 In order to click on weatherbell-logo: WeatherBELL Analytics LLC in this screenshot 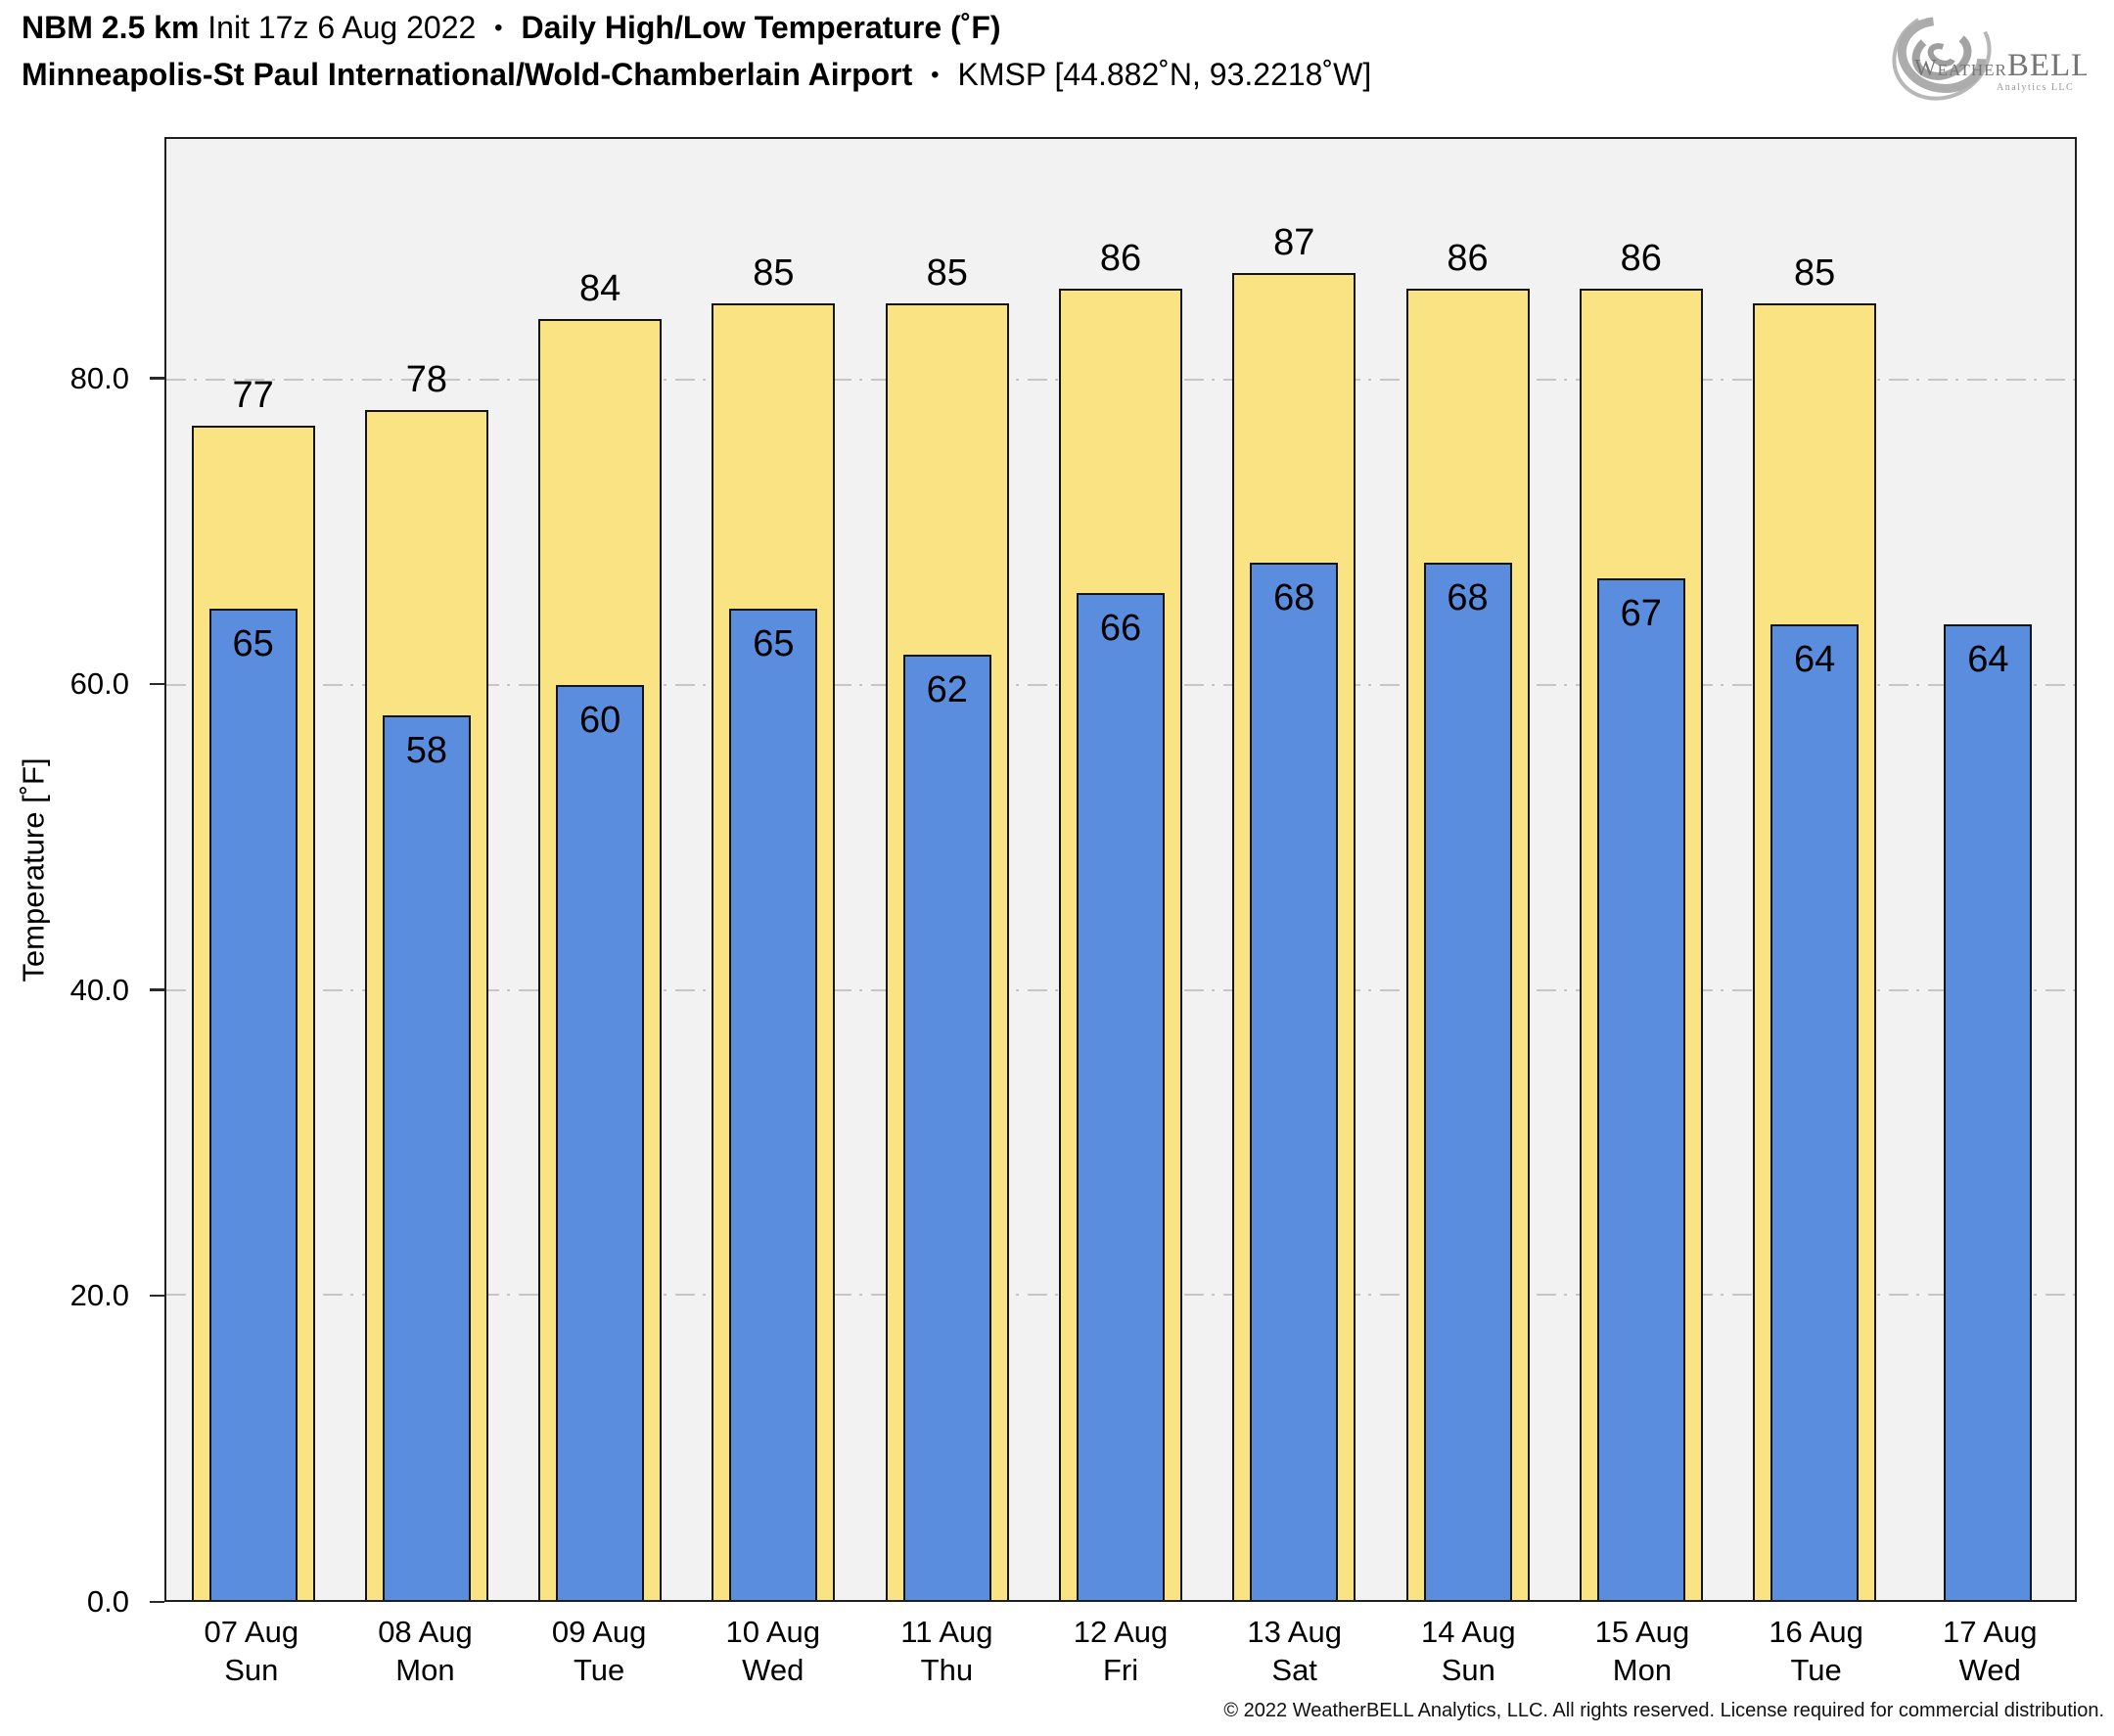, I will do `click(1990, 55)`.